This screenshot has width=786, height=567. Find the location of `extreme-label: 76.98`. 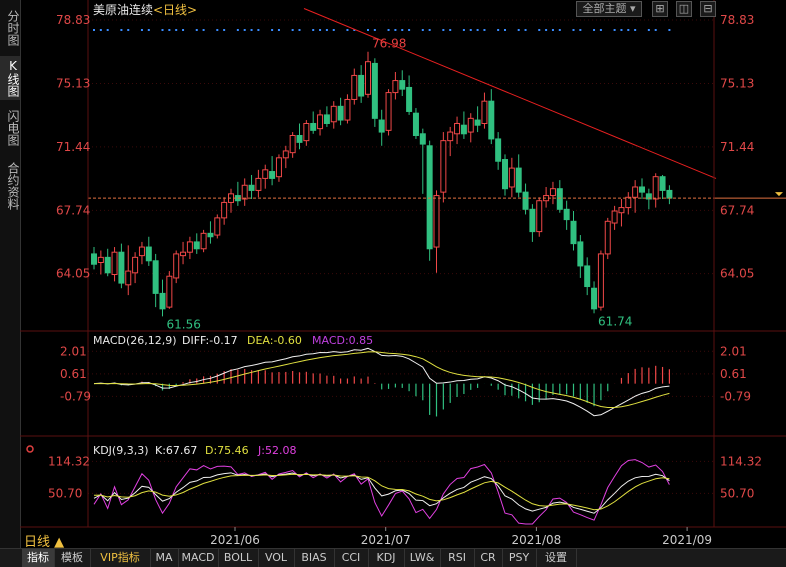

extreme-label: 76.98 is located at coordinates (389, 44).